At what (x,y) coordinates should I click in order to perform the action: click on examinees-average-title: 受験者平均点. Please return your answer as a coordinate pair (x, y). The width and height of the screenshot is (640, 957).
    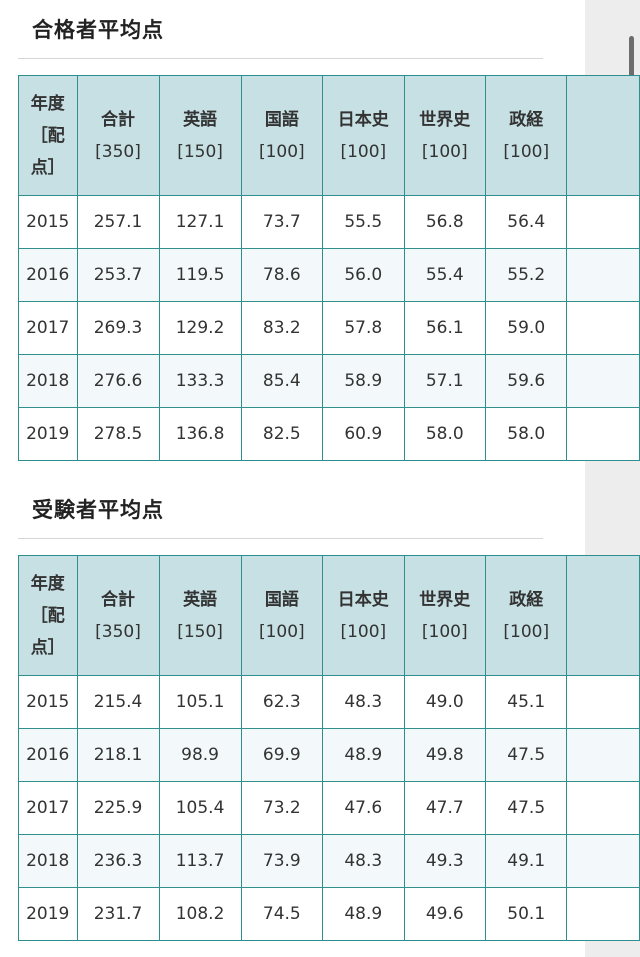
    Looking at the image, I should click on (98, 510).